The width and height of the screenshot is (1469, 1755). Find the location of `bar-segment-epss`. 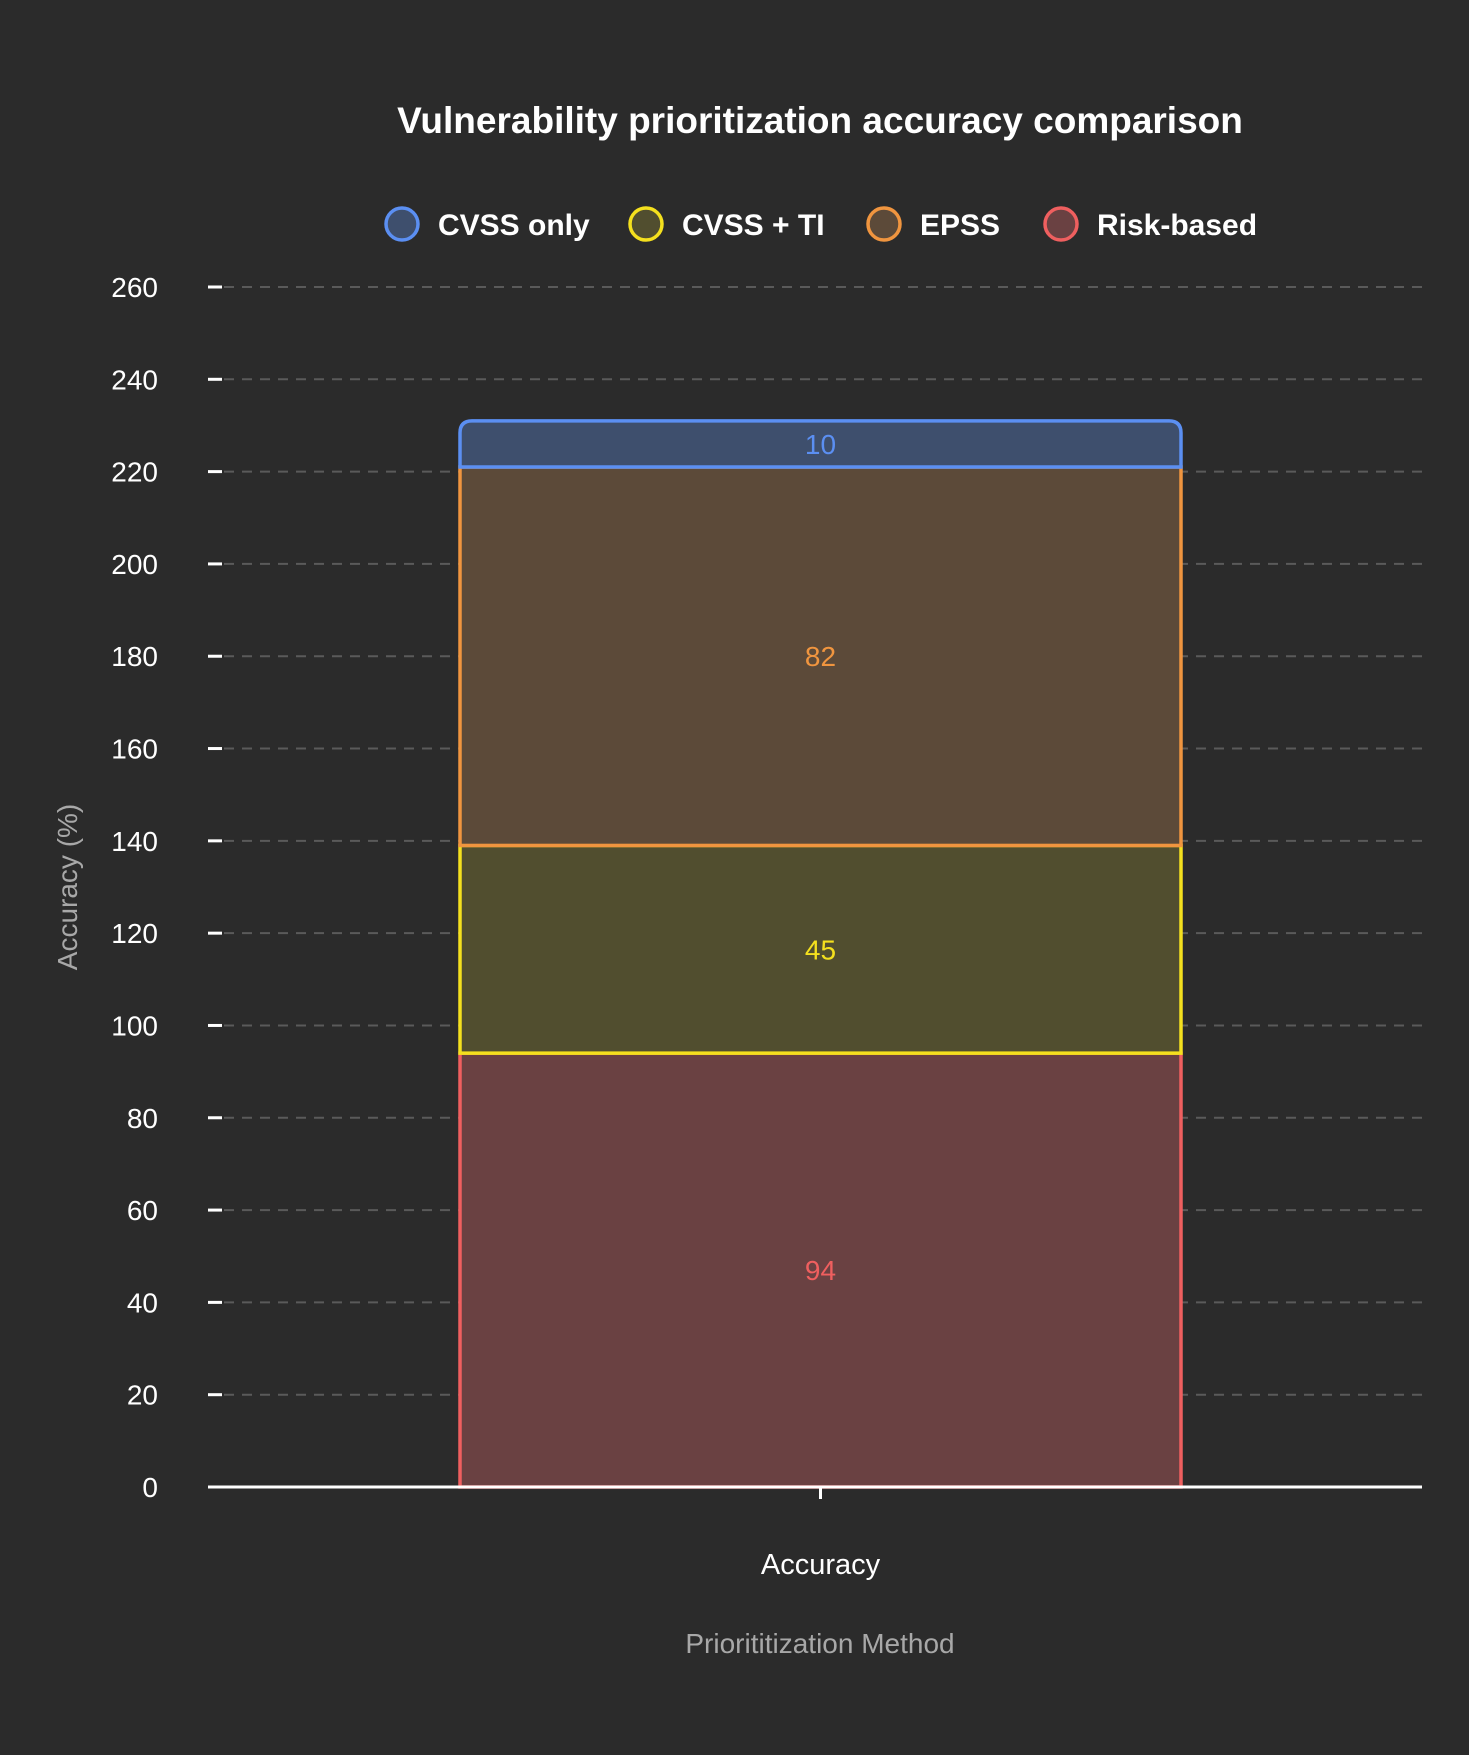

bar-segment-epss is located at coordinates (820, 656).